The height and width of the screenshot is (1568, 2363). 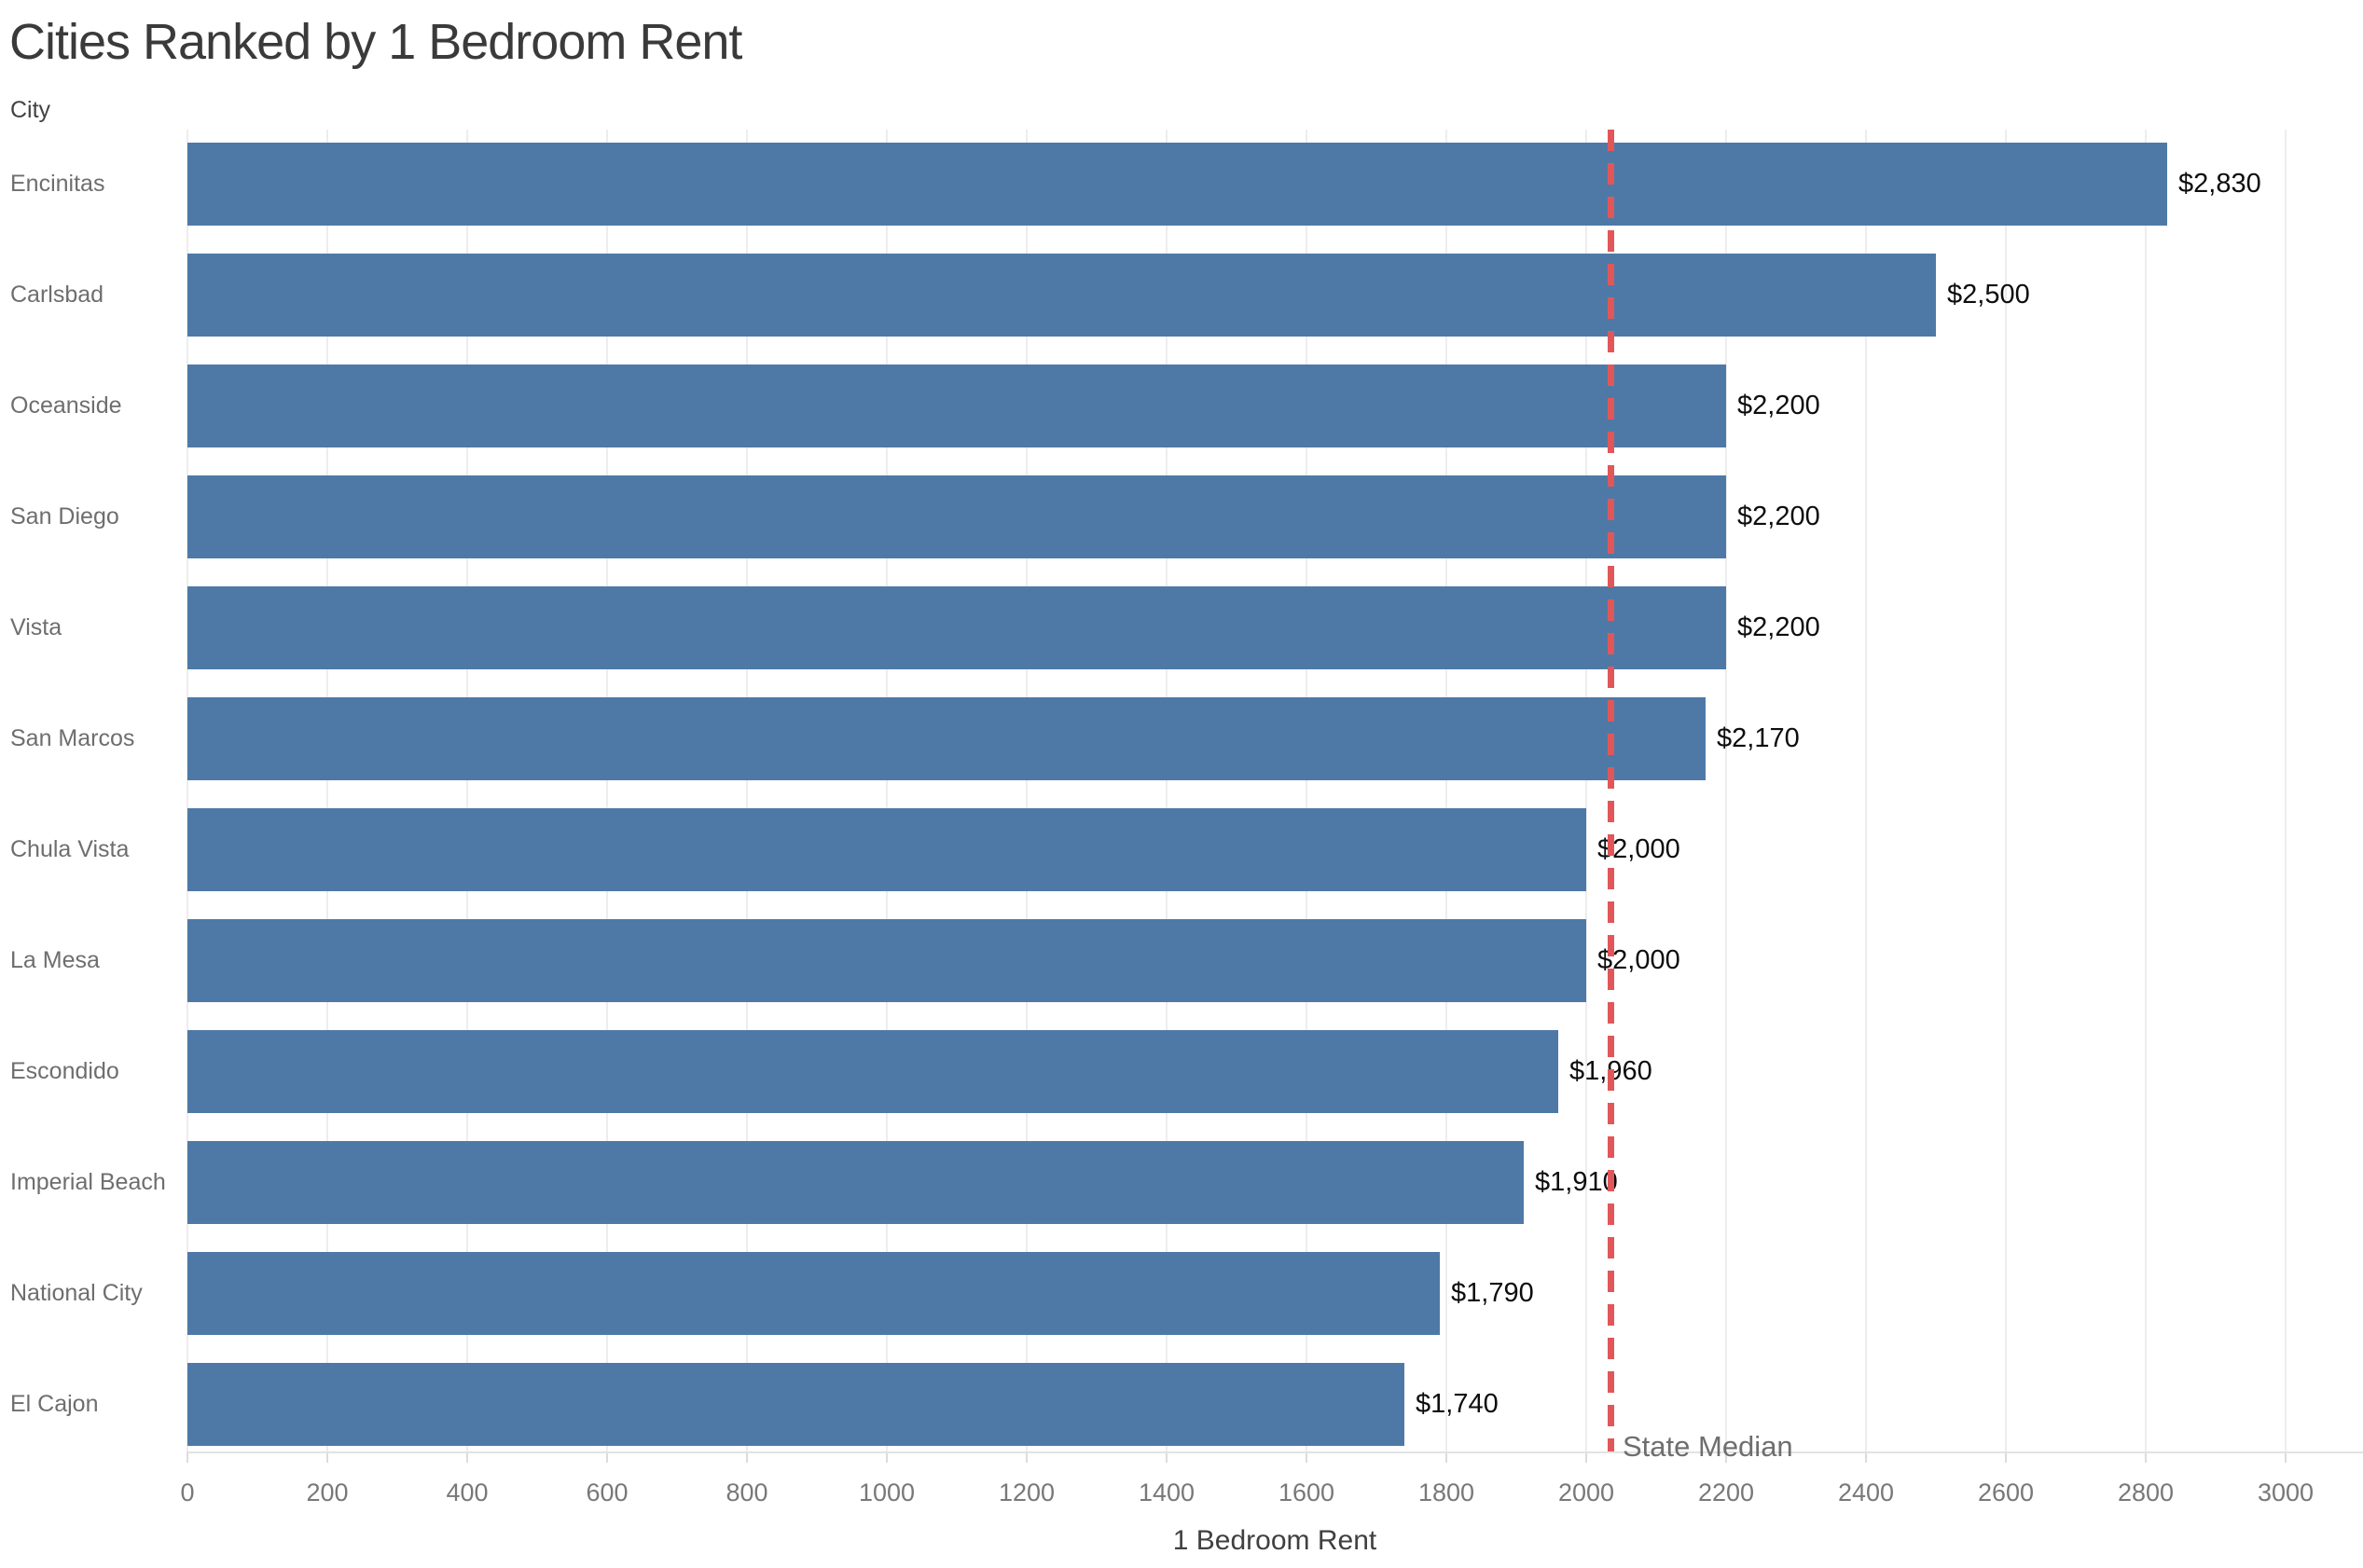 What do you see at coordinates (2146, 1492) in the screenshot?
I see `x-axis-tick-label: 2800` at bounding box center [2146, 1492].